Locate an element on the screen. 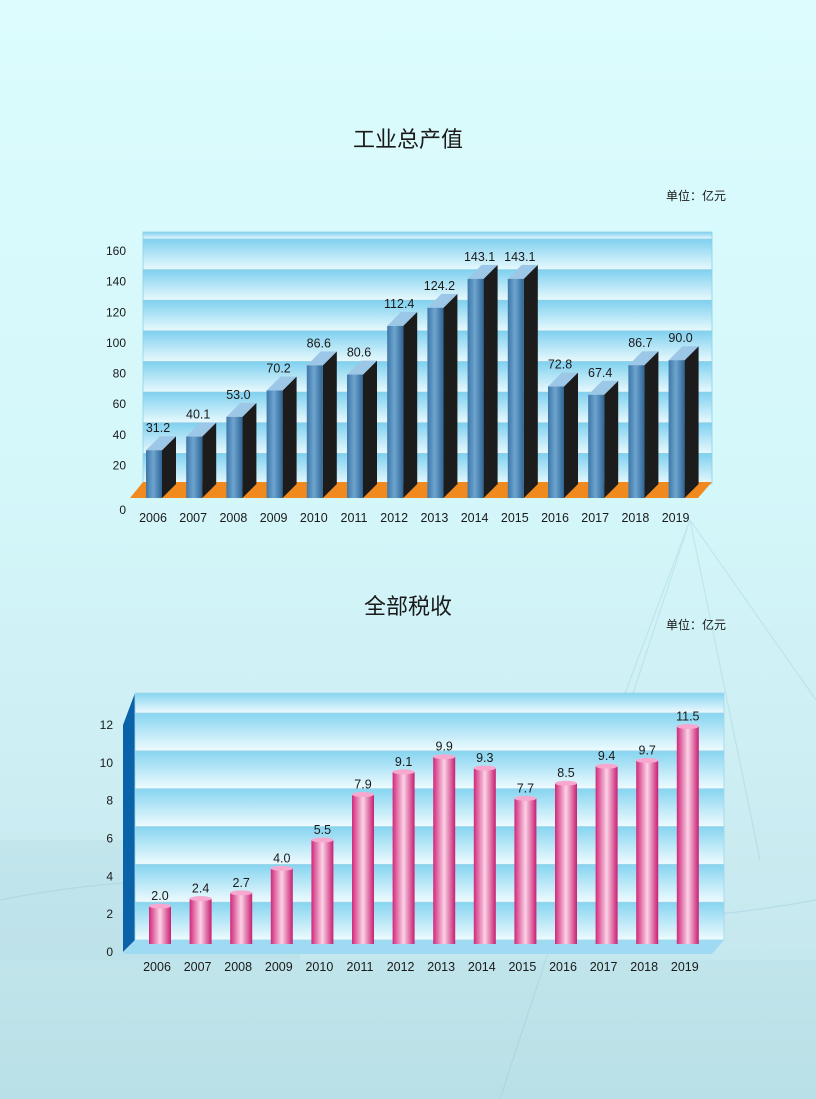 Image resolution: width=816 pixels, height=1099 pixels. data-label: 86.7 is located at coordinates (640, 343).